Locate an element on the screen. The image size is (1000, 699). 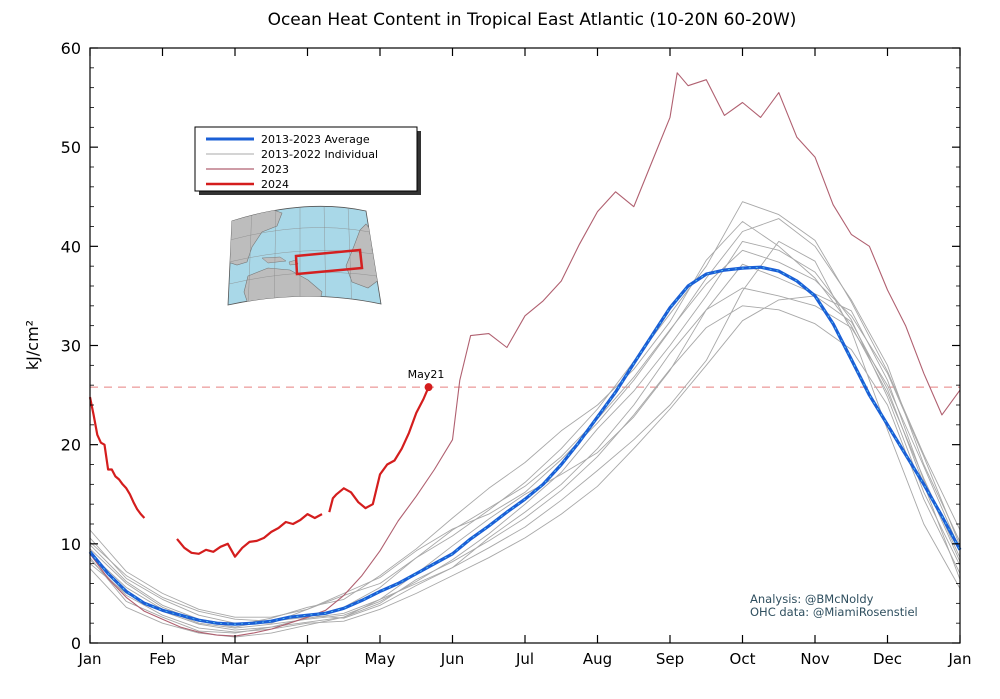
legend-label-2024: 2024 is located at coordinates (275, 184).